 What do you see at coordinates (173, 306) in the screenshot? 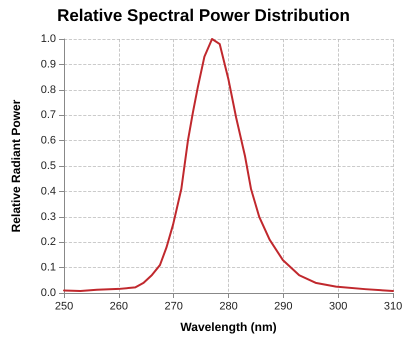
I see `x-tick-label: 270` at bounding box center [173, 306].